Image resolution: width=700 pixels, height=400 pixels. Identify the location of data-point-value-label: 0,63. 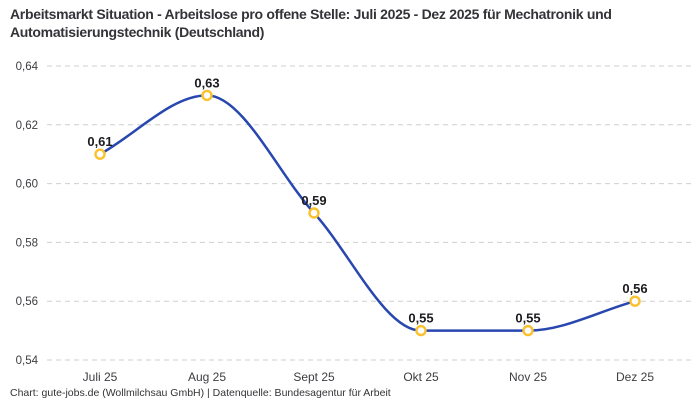
(206, 82).